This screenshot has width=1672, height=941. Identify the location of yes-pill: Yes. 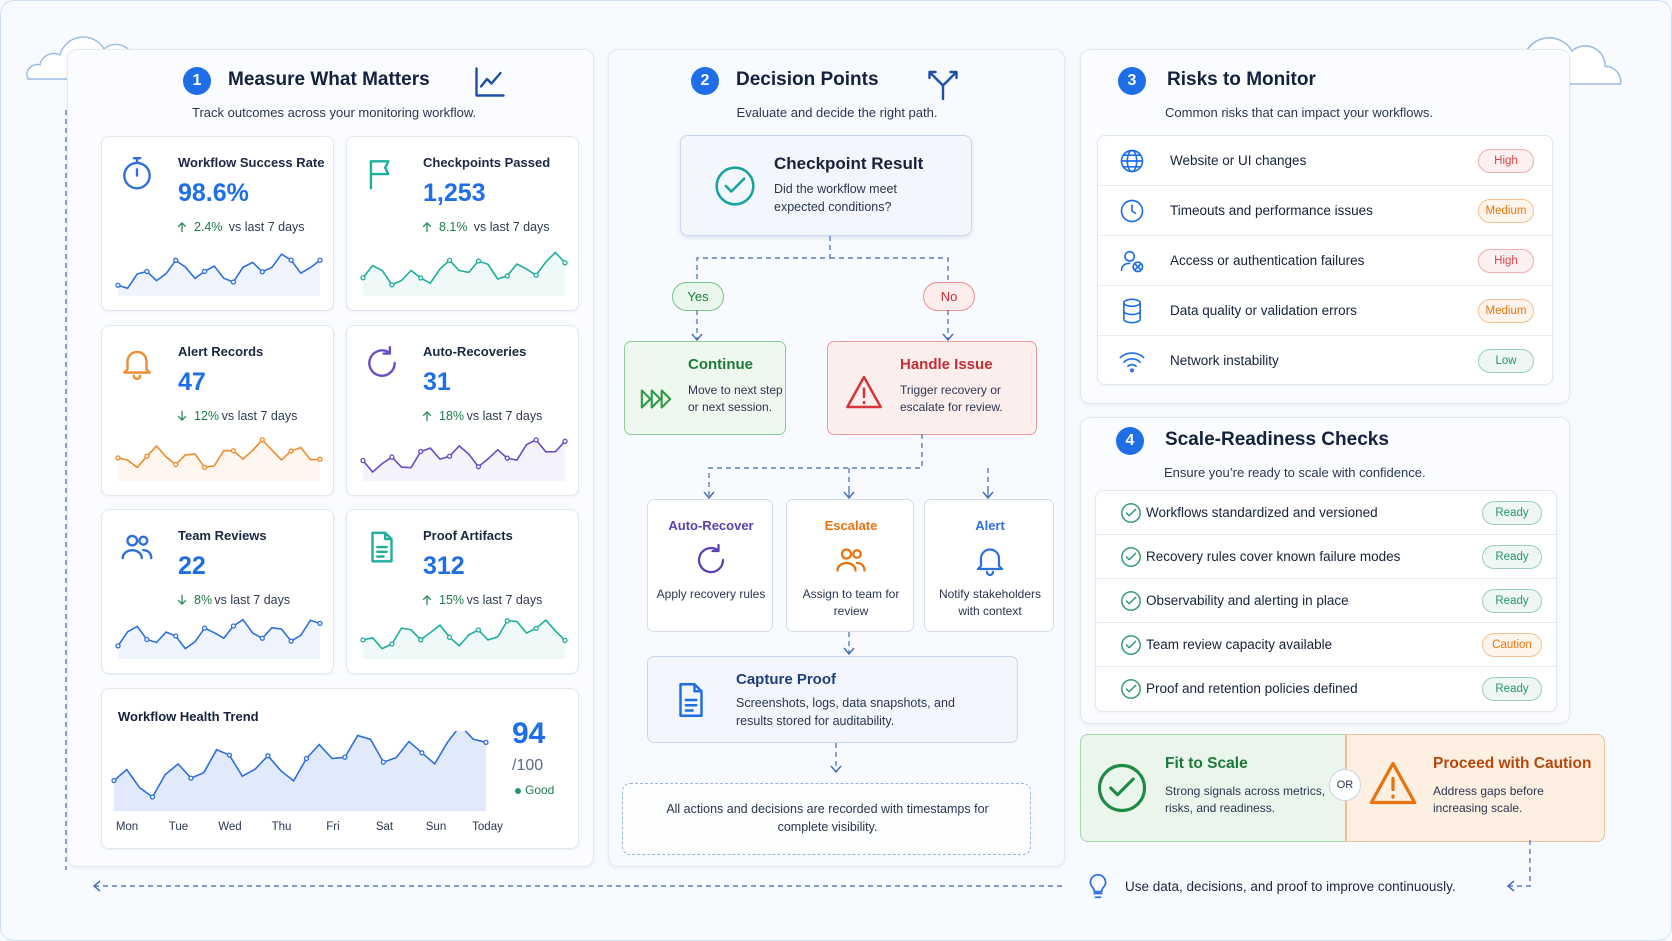
(698, 296).